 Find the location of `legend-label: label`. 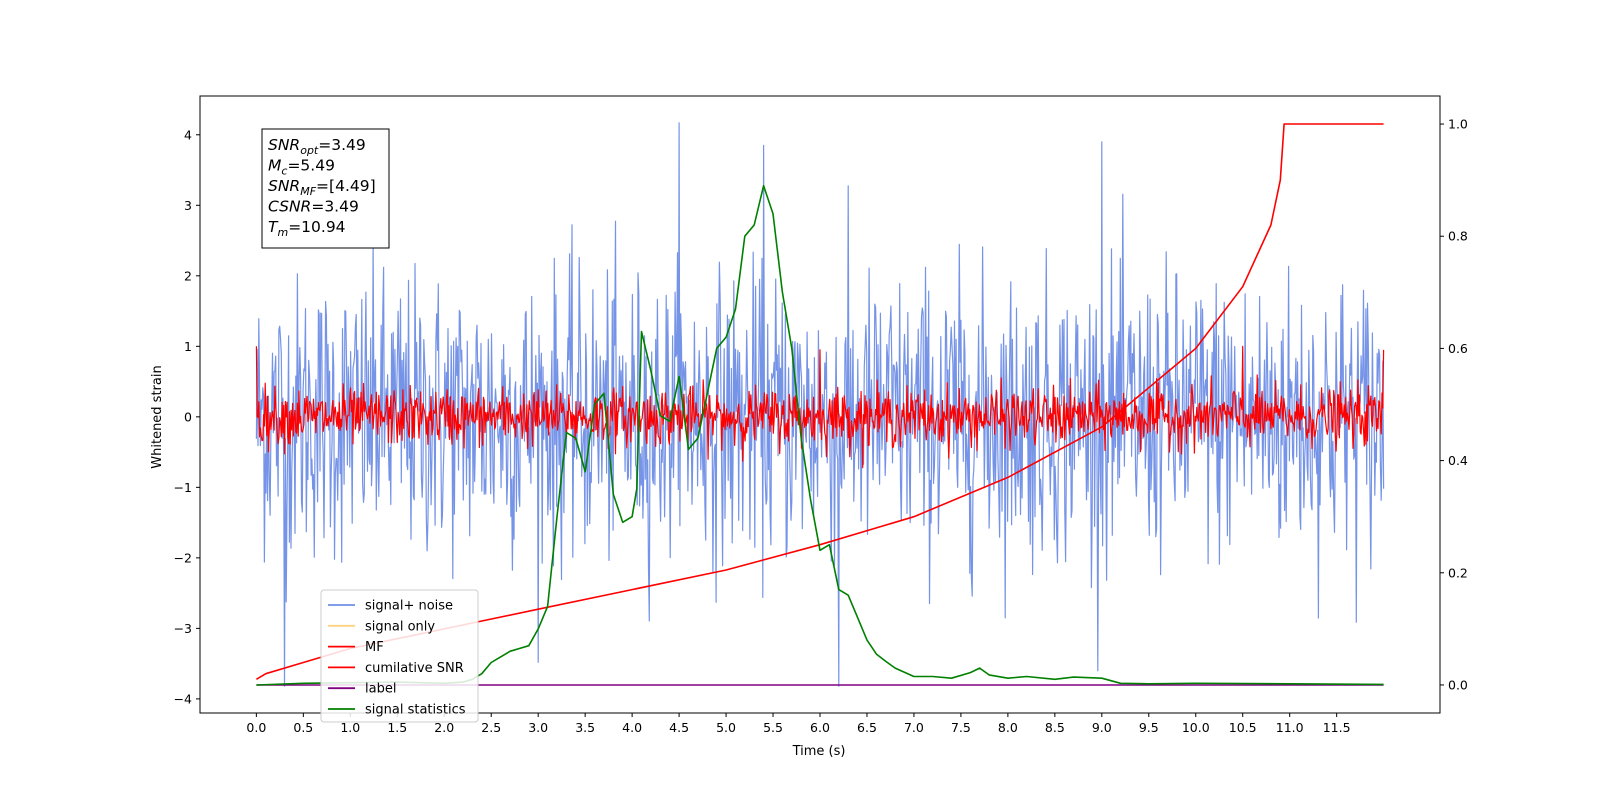

legend-label: label is located at coordinates (380, 689).